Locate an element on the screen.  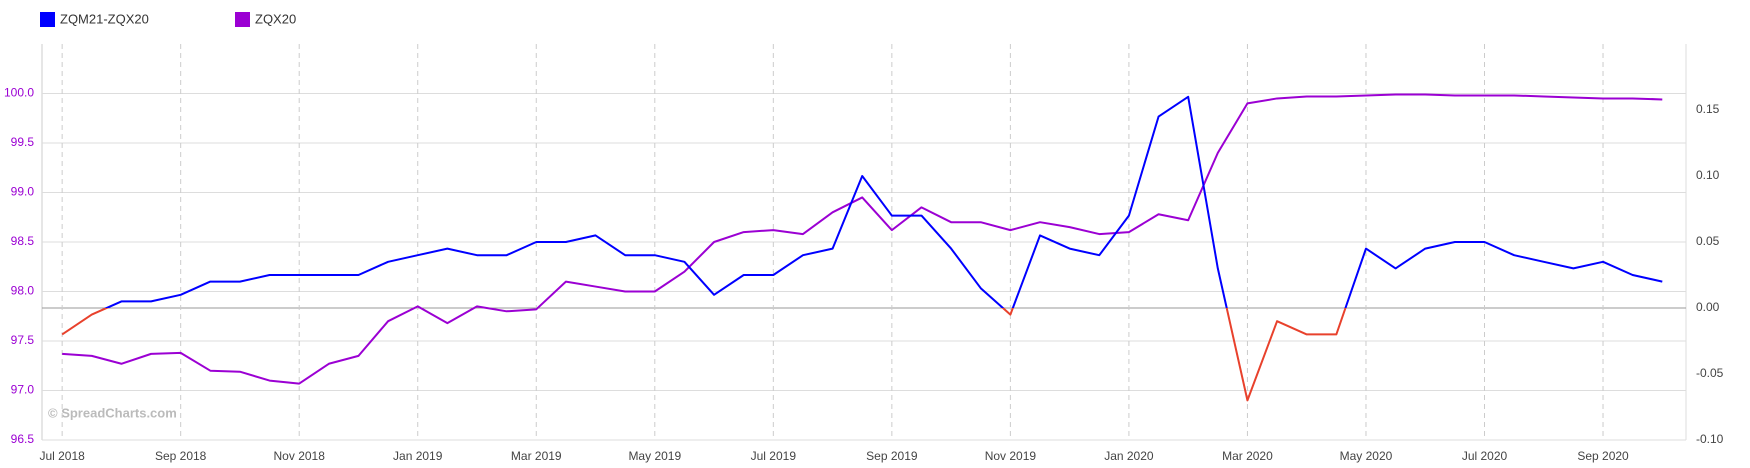
y-tick-label: 97.0 is located at coordinates (23, 390).